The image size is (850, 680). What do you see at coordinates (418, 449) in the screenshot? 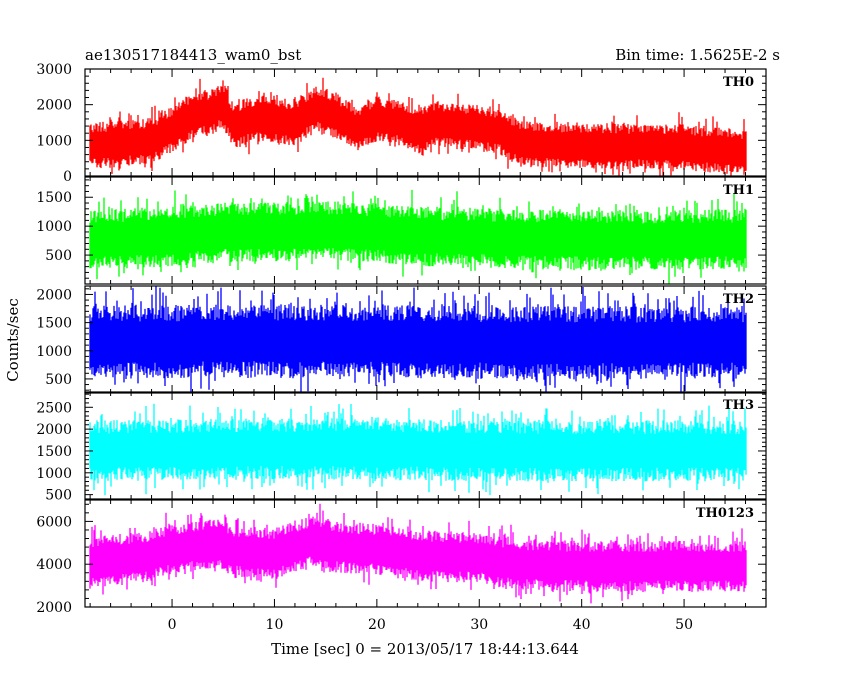
I see `series-th3` at bounding box center [418, 449].